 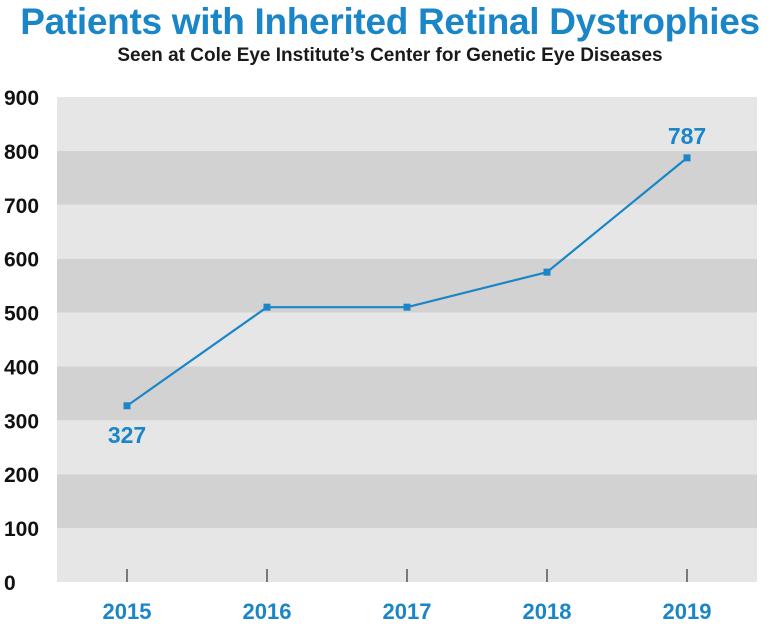 I want to click on x-axis-labels: 2015 2016 2017 2018 2019, so click(x=407, y=611).